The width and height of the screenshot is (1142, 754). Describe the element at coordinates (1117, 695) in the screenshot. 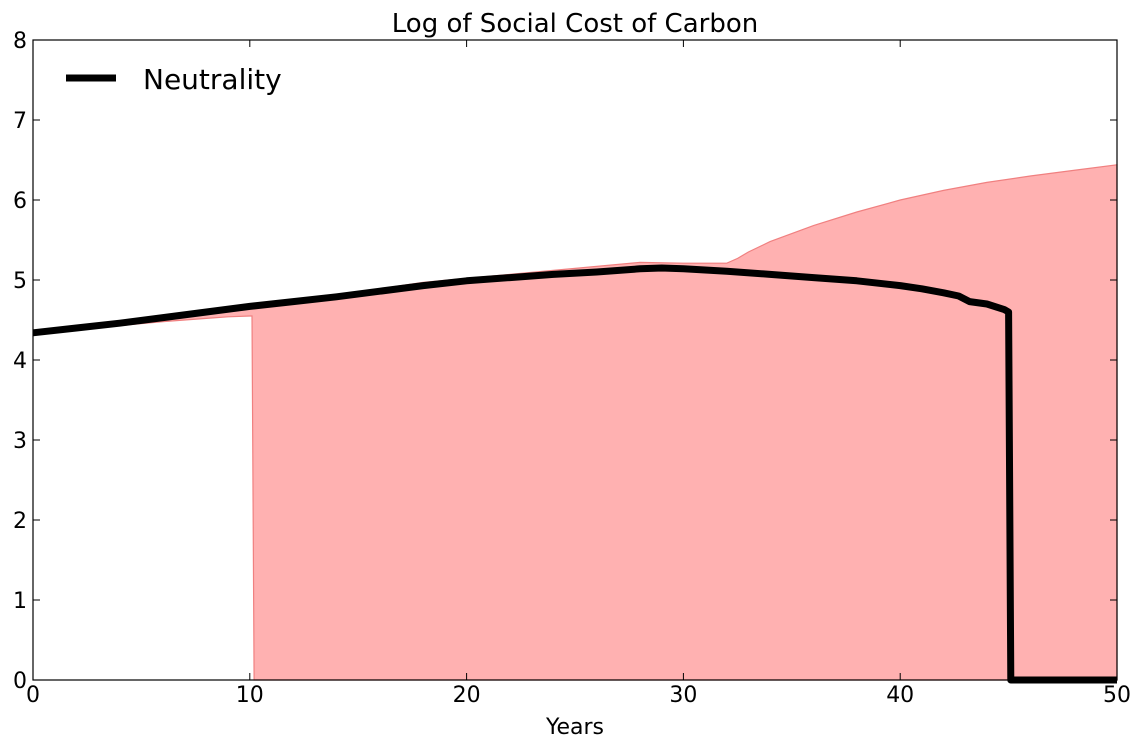

I see `x-tick-label: 50` at that location.